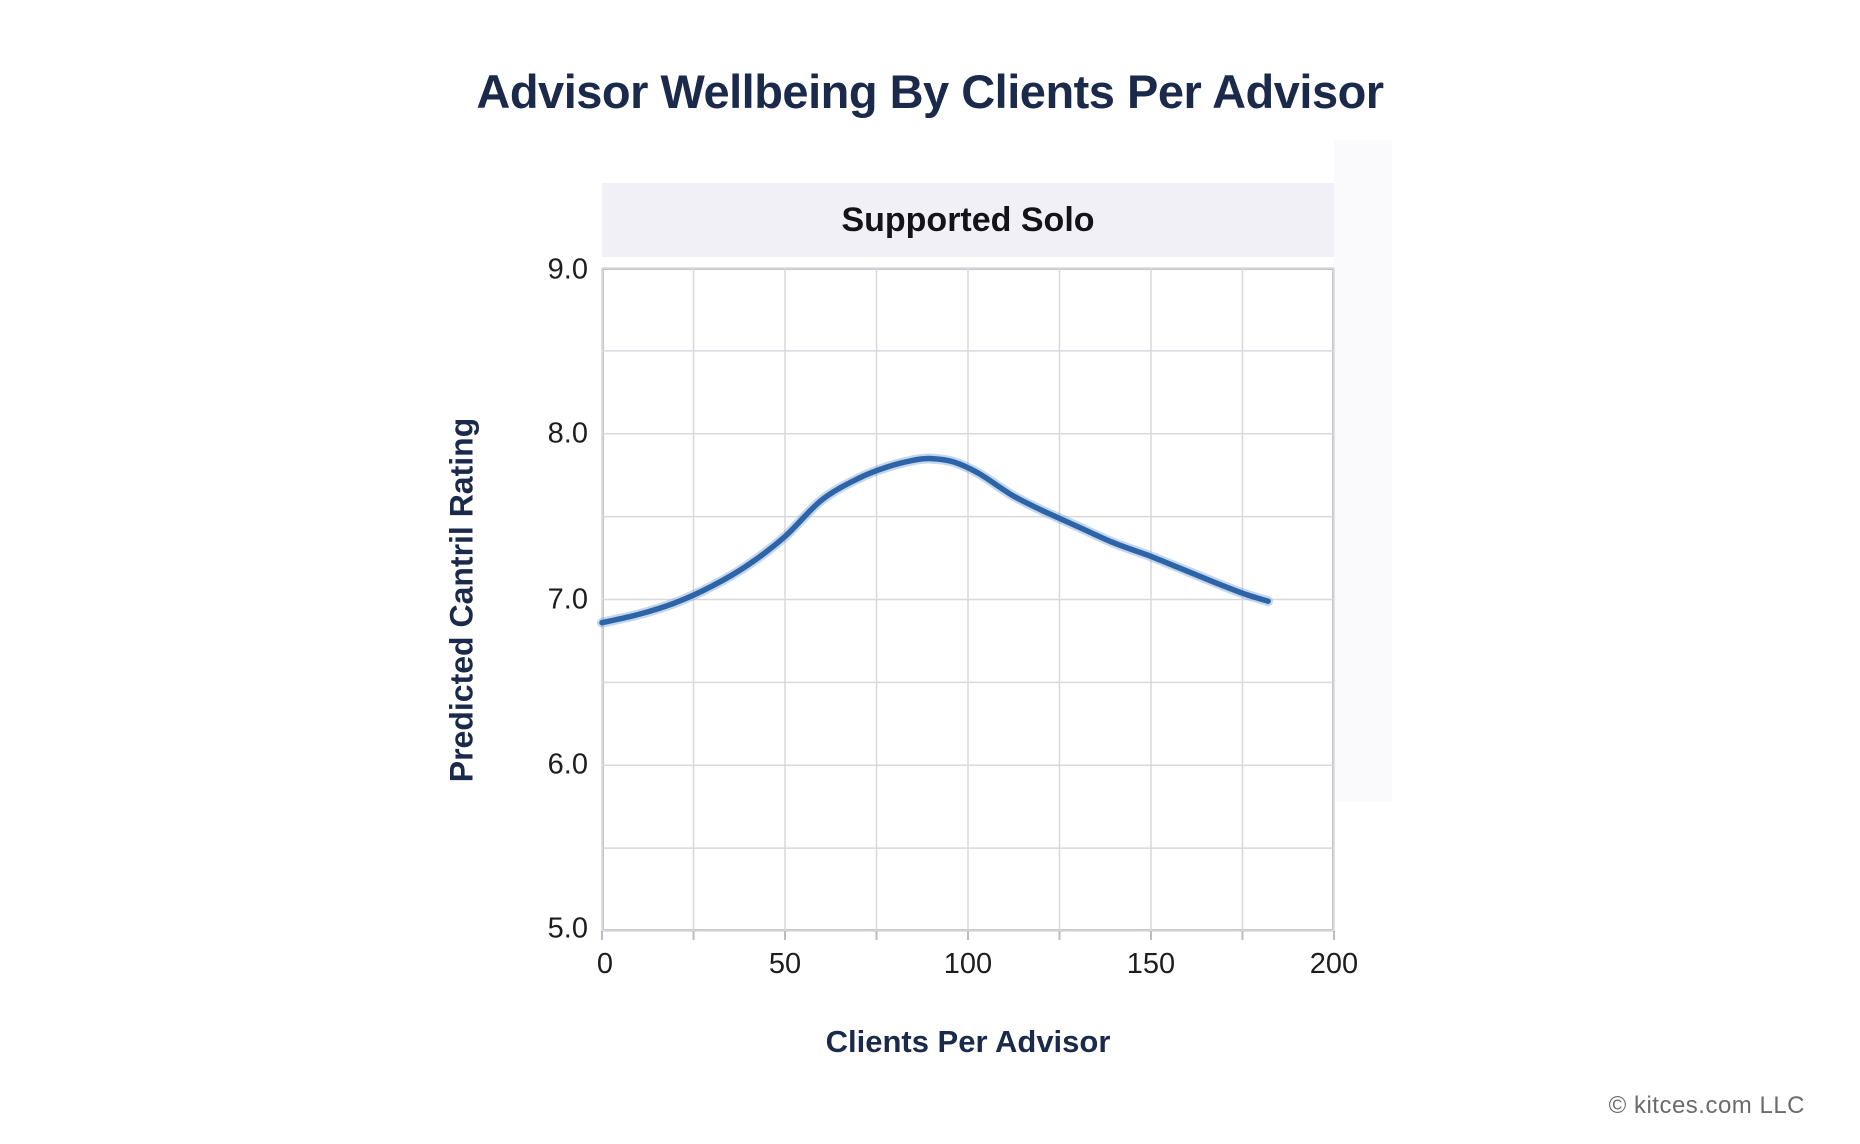  What do you see at coordinates (605, 964) in the screenshot?
I see `x-tick-label-0: 0` at bounding box center [605, 964].